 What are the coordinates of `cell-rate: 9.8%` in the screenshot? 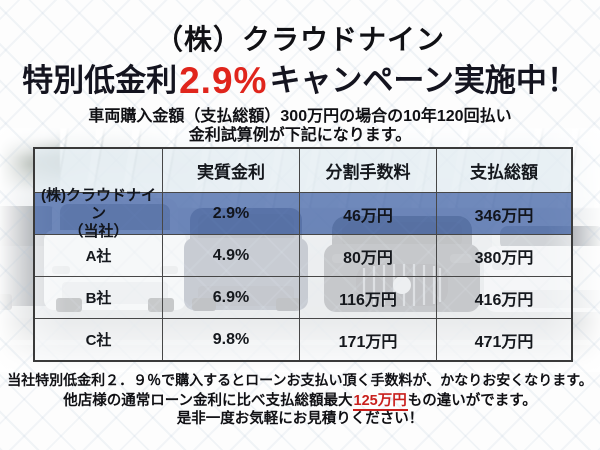 It's located at (231, 339).